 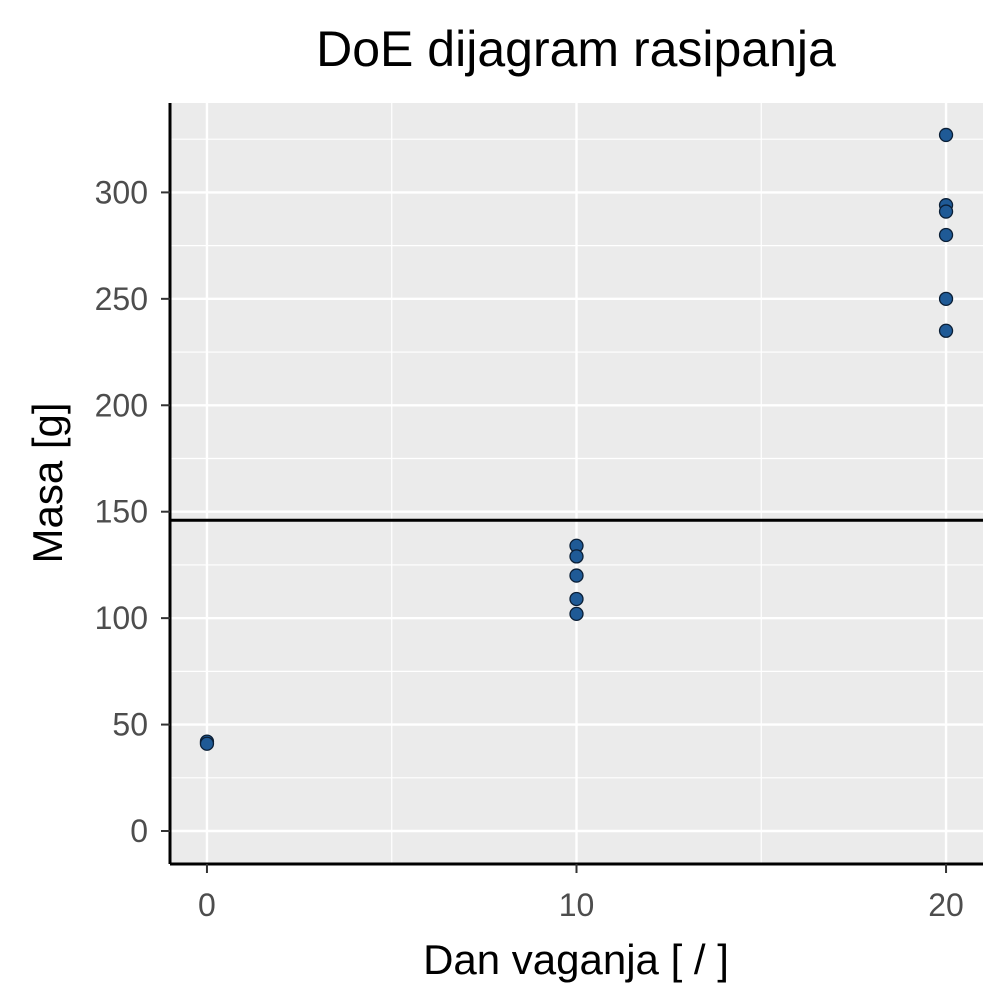 What do you see at coordinates (576, 49) in the screenshot?
I see `chart-title: DoE dijagram rasipanja` at bounding box center [576, 49].